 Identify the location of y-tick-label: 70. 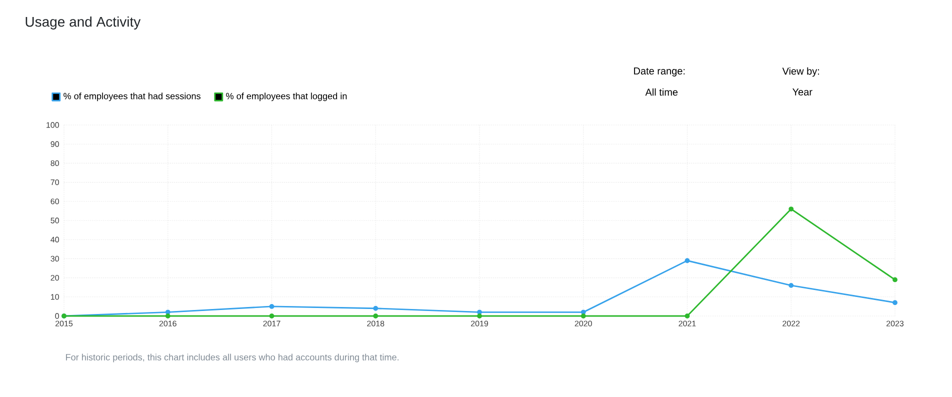
(54, 182).